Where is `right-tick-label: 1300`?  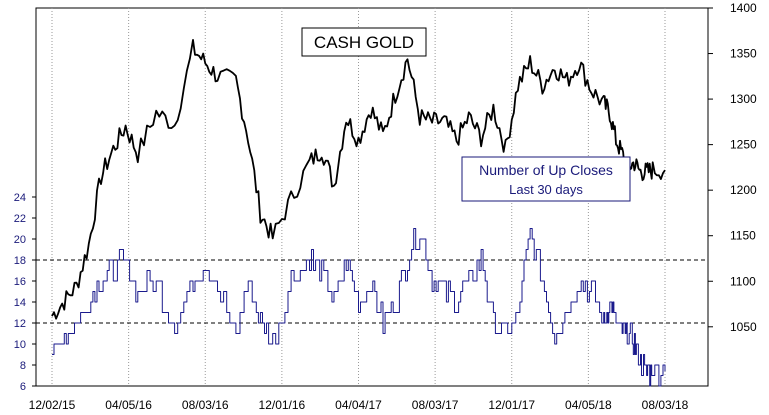
right-tick-label: 1300 is located at coordinates (743, 99).